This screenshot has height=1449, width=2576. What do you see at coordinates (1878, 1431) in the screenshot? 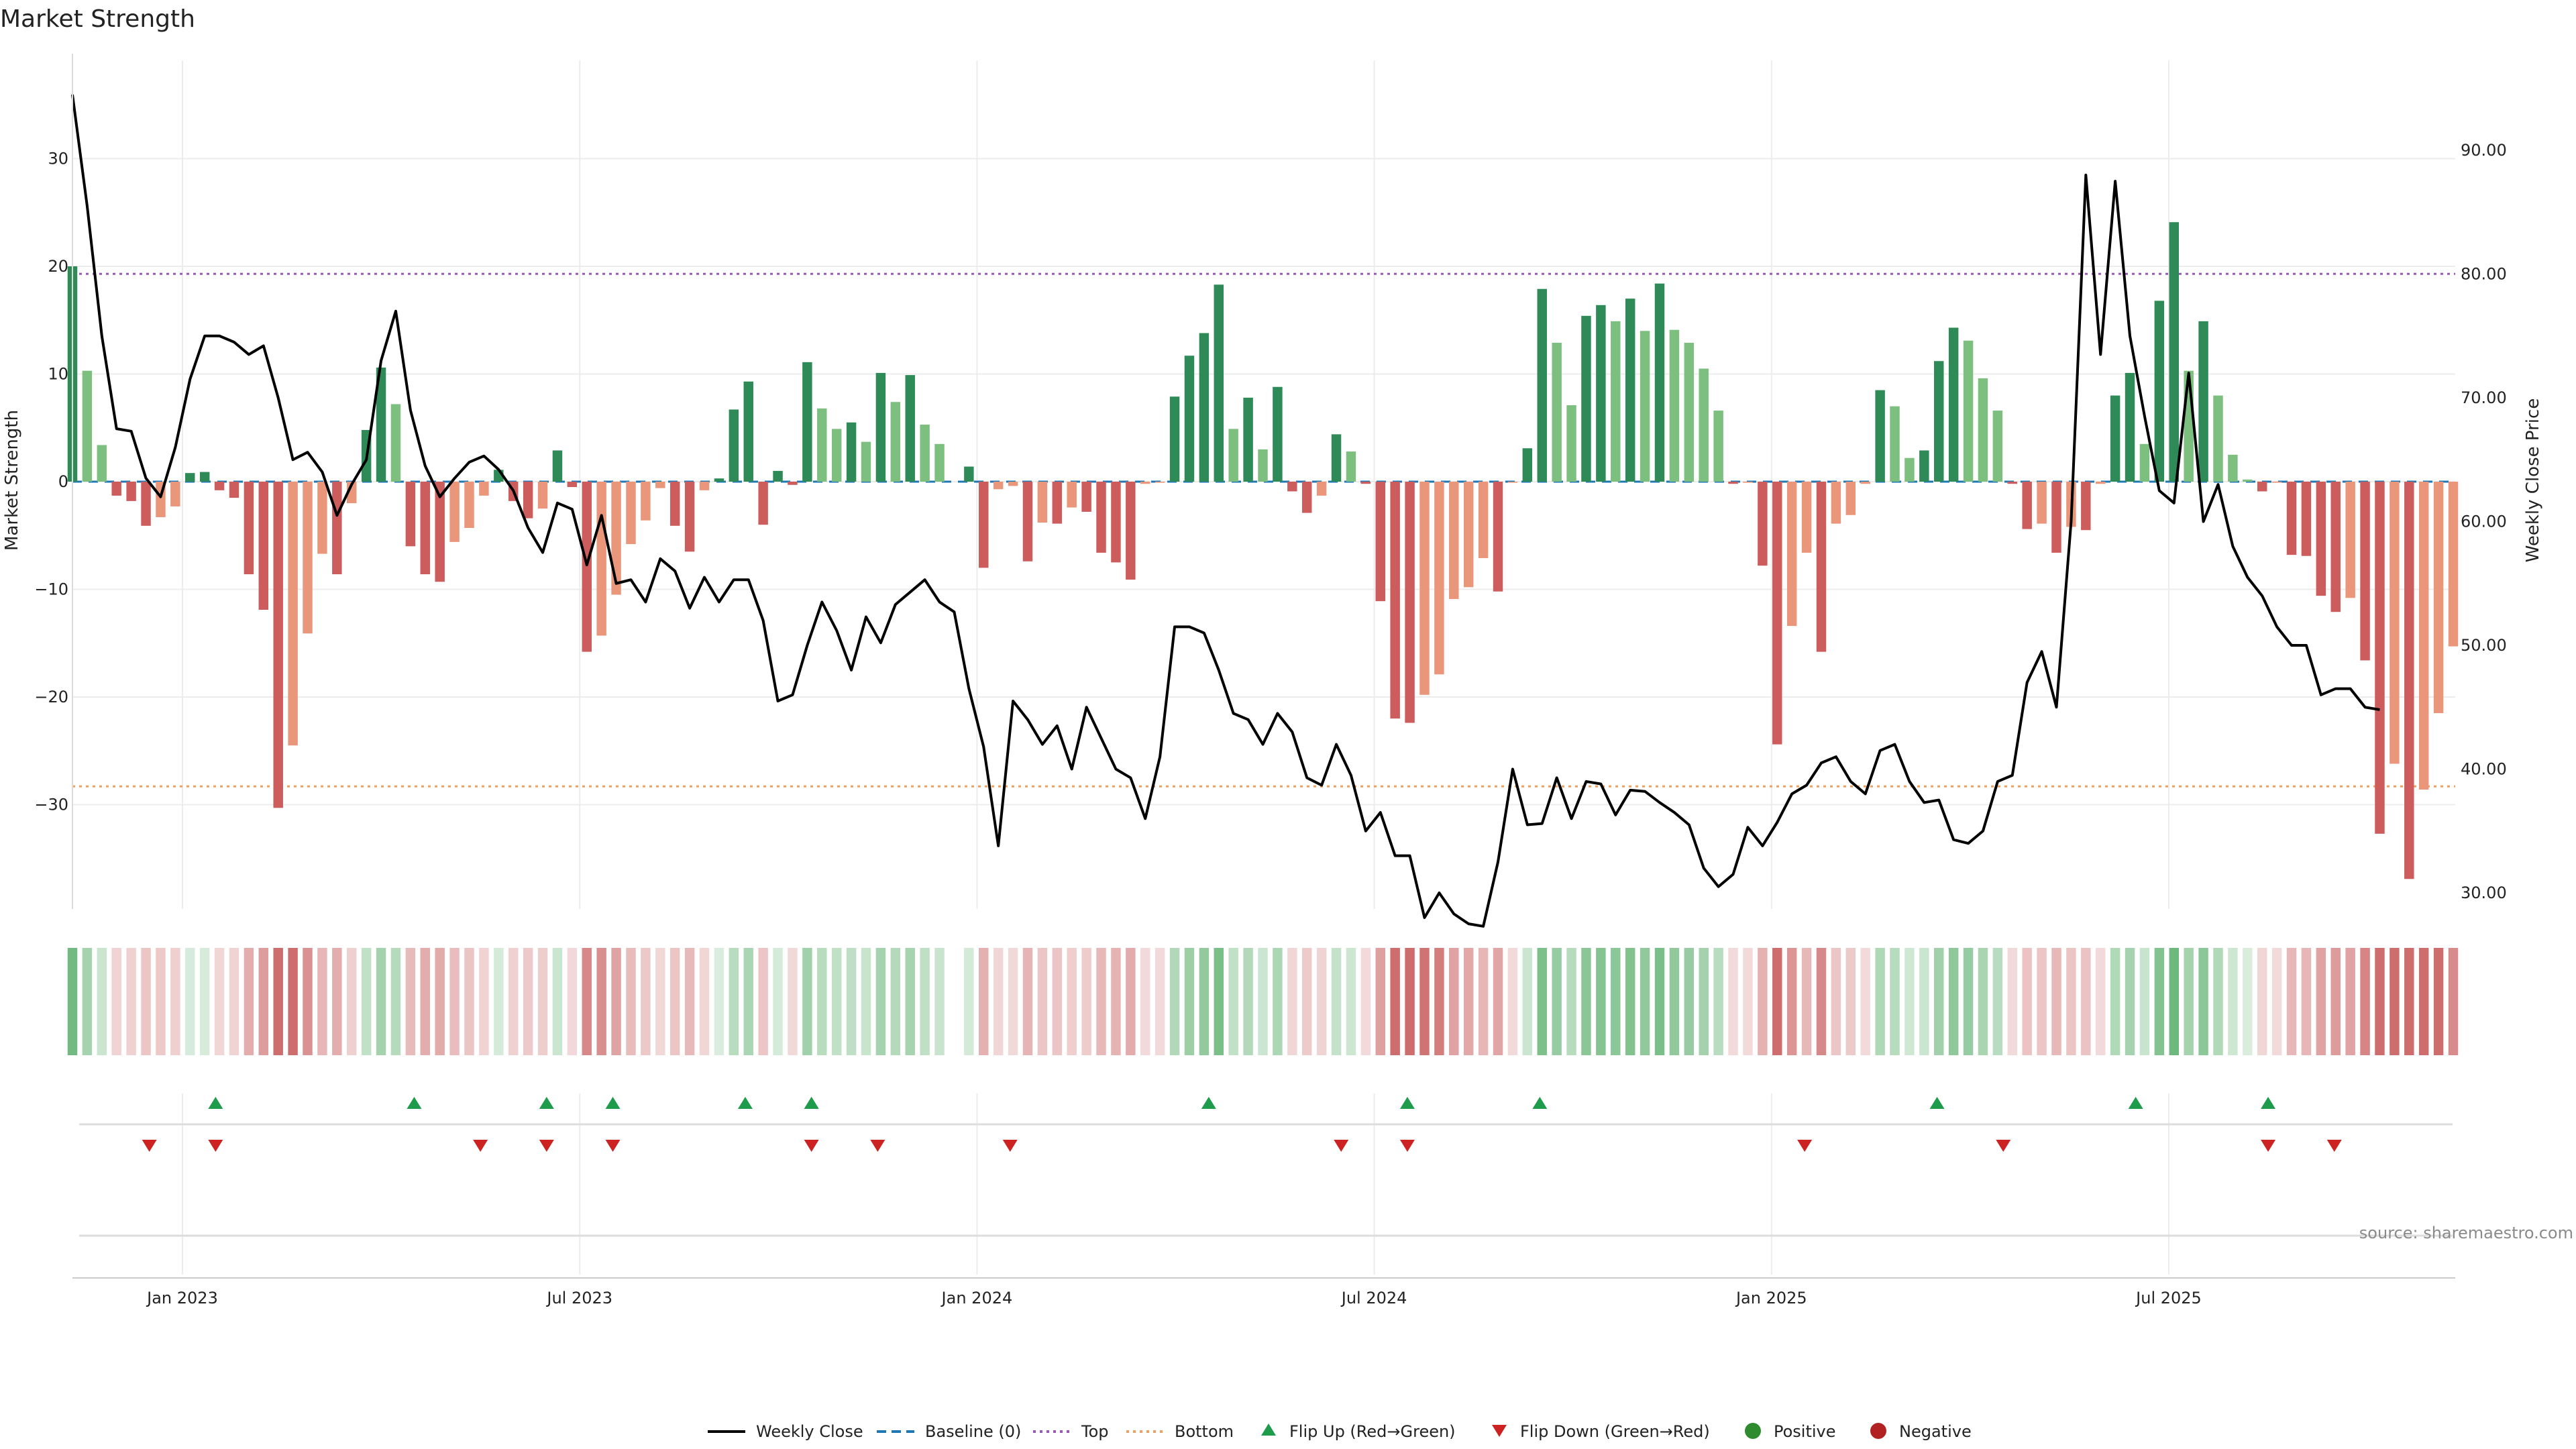
I see `legend-swatch` at bounding box center [1878, 1431].